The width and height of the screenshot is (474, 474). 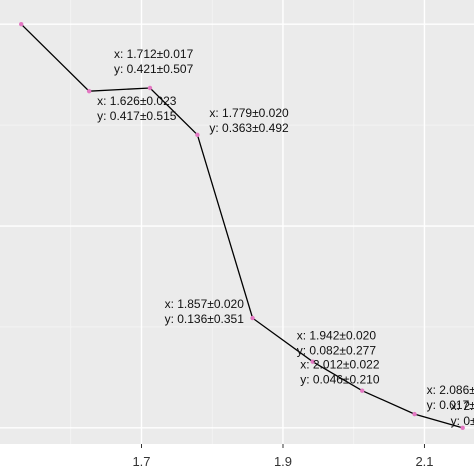 I want to click on point-label-y: y: 0.421±0.507, so click(x=154, y=69).